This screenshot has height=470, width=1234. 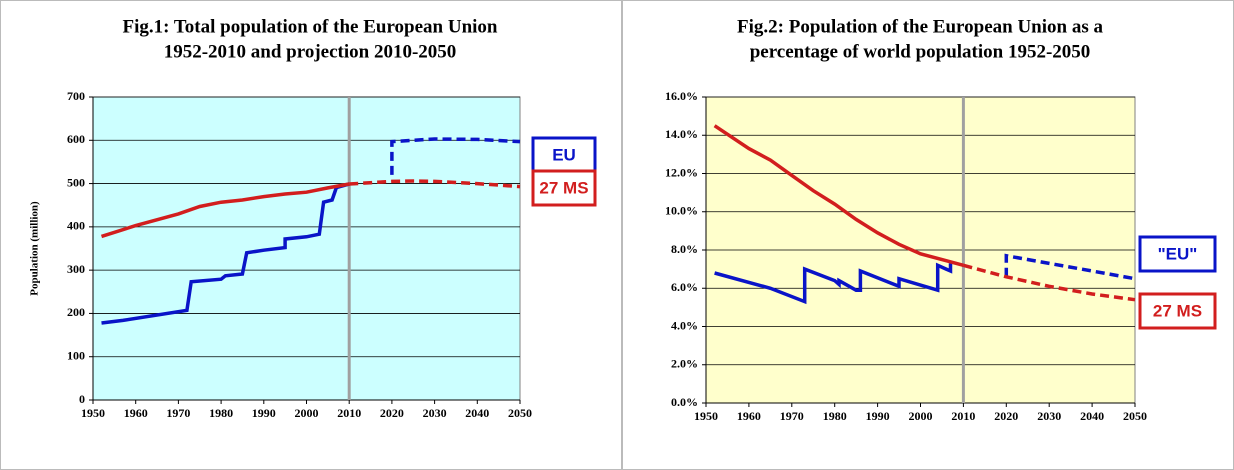 What do you see at coordinates (82, 399) in the screenshot?
I see `y-tick-label: 0` at bounding box center [82, 399].